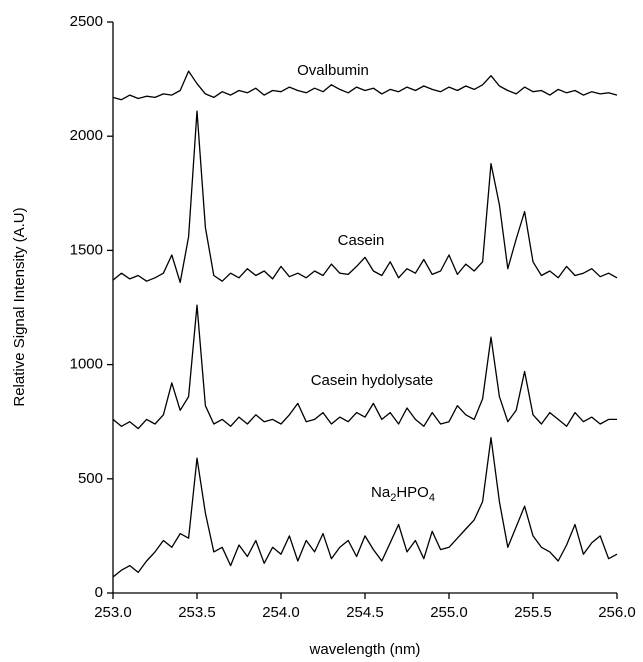 The width and height of the screenshot is (643, 662). What do you see at coordinates (333, 70) in the screenshot?
I see `series-label: Ovalbumin` at bounding box center [333, 70].